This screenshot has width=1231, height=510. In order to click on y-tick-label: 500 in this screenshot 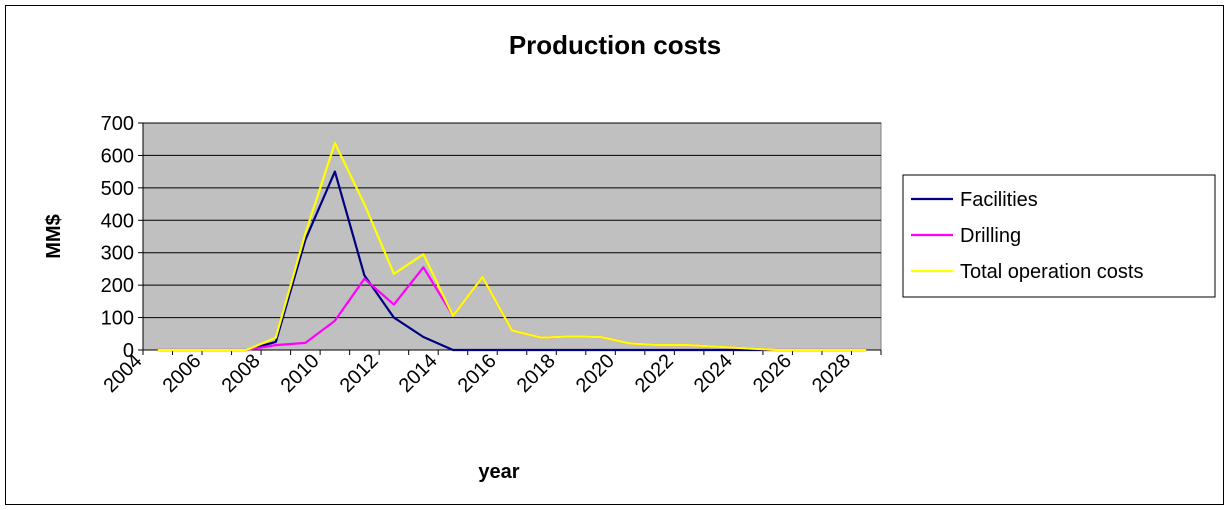, I will do `click(117, 189)`.